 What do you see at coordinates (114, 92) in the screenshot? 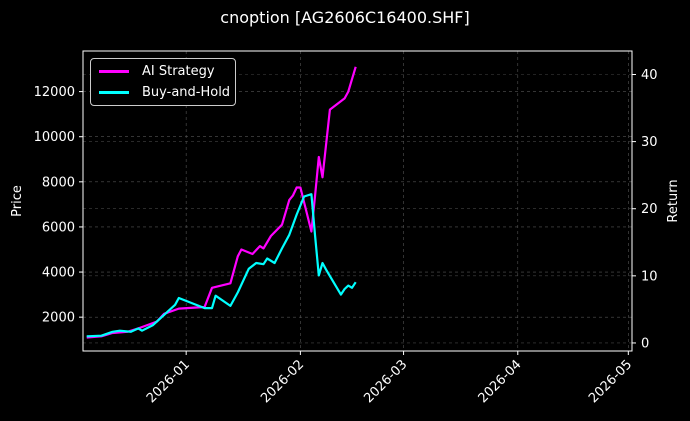
I see `legend-swatch-buy-and-hold` at bounding box center [114, 92].